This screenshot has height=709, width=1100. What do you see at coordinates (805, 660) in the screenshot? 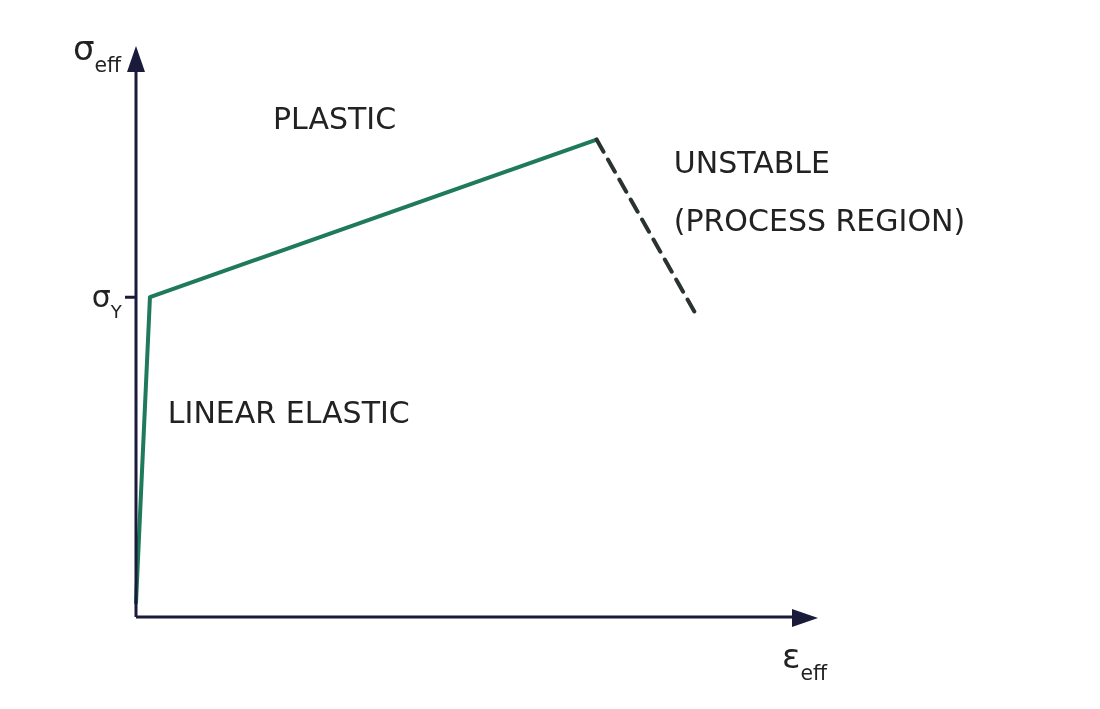
I see `x-axis-title: ε$_{eff}$` at bounding box center [805, 660].